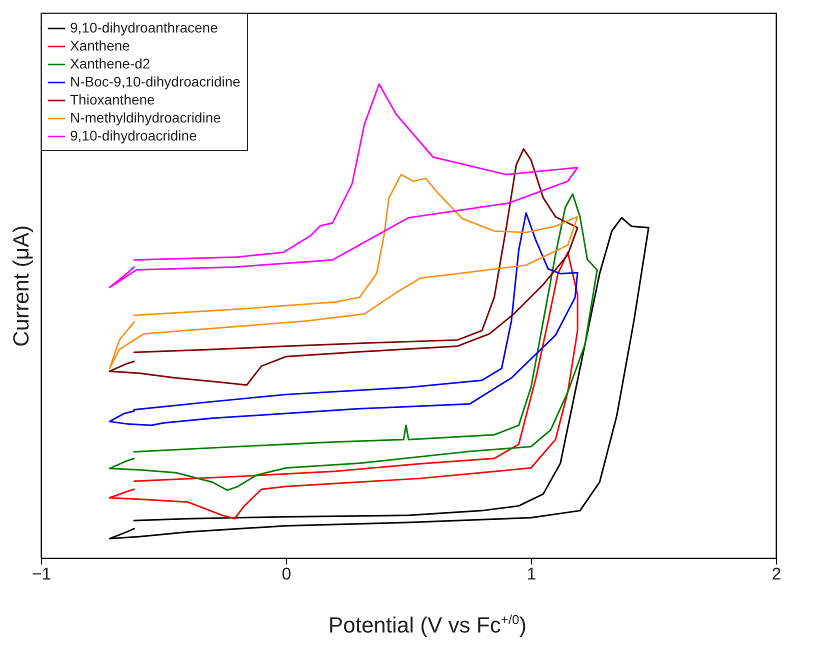 This screenshot has width=815, height=652. I want to click on legend-label: 9,10-dihydroanthracene, so click(144, 28).